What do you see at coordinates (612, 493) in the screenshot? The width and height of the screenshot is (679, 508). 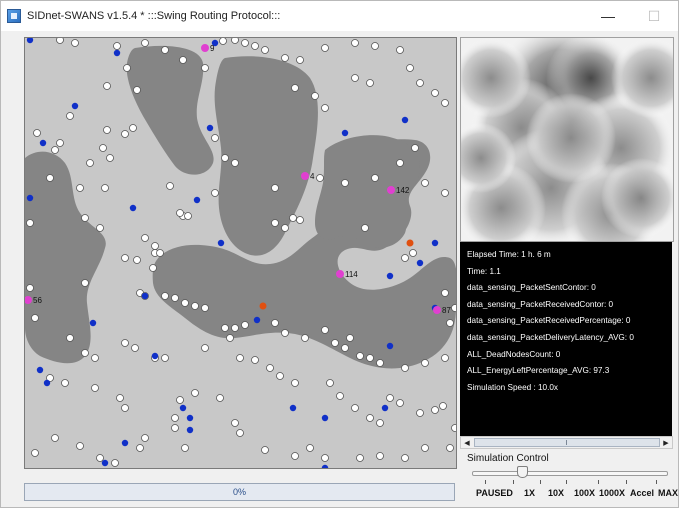 I see `speed-label-1000x: 1000X` at bounding box center [612, 493].